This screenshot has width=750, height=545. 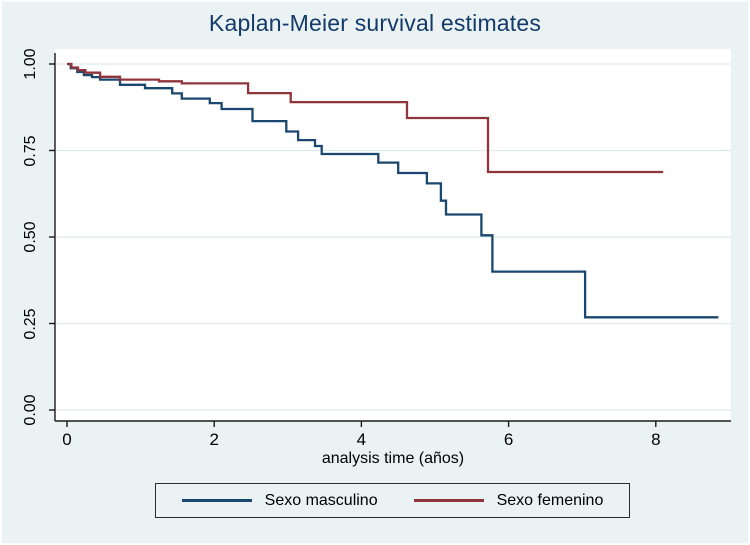 What do you see at coordinates (67, 439) in the screenshot?
I see `x-tick-label-0: 0` at bounding box center [67, 439].